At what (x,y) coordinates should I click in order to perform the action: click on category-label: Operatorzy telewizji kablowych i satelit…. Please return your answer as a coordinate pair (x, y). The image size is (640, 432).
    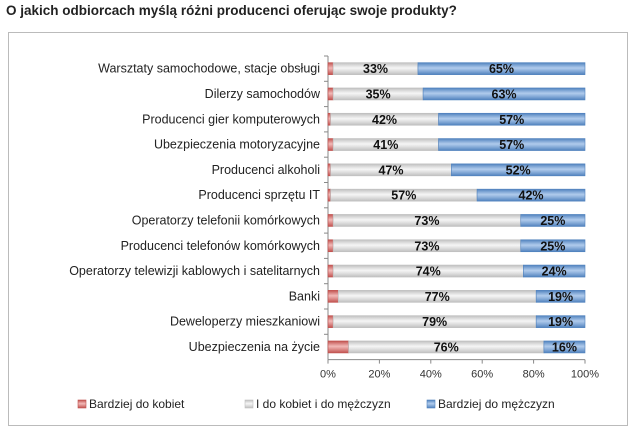
    Looking at the image, I should click on (194, 271).